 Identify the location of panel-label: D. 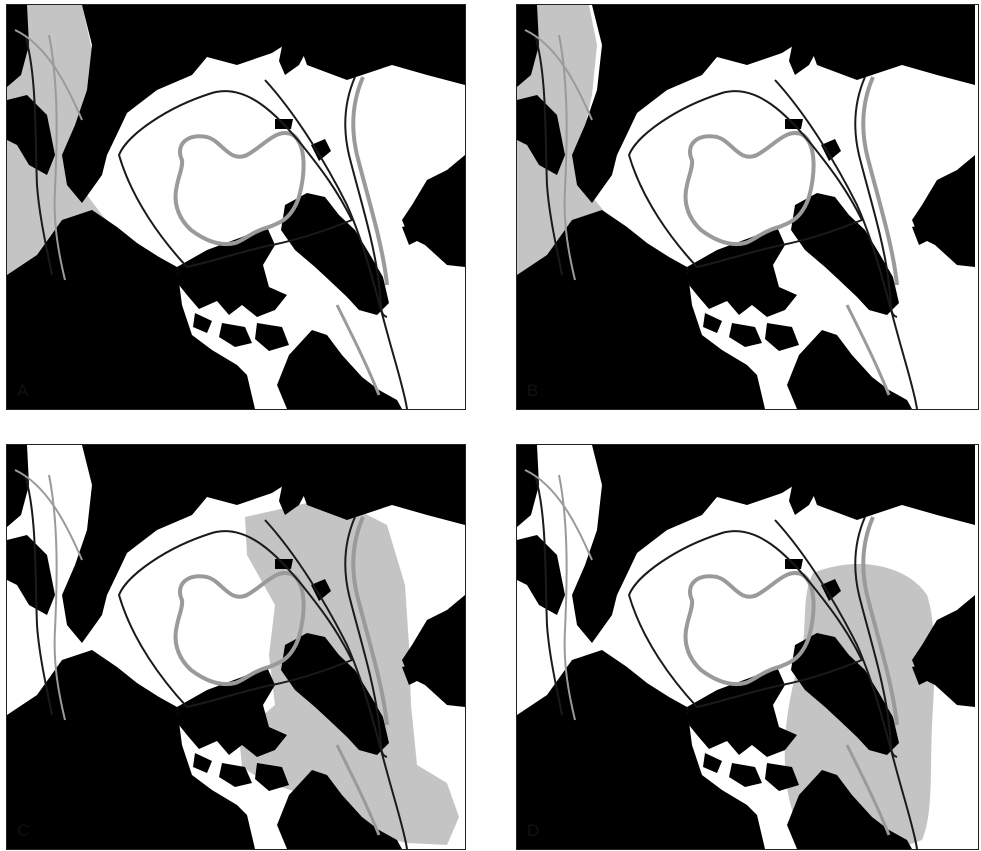
(533, 830).